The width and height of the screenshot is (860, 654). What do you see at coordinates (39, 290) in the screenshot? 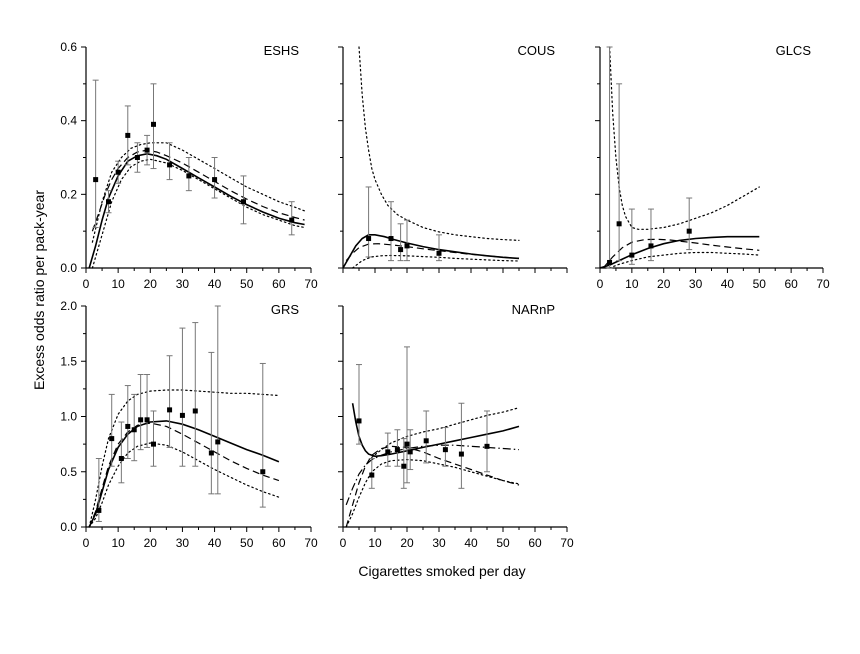
I see `y-axis-title: Excess odds ratio per pack-year` at bounding box center [39, 290].